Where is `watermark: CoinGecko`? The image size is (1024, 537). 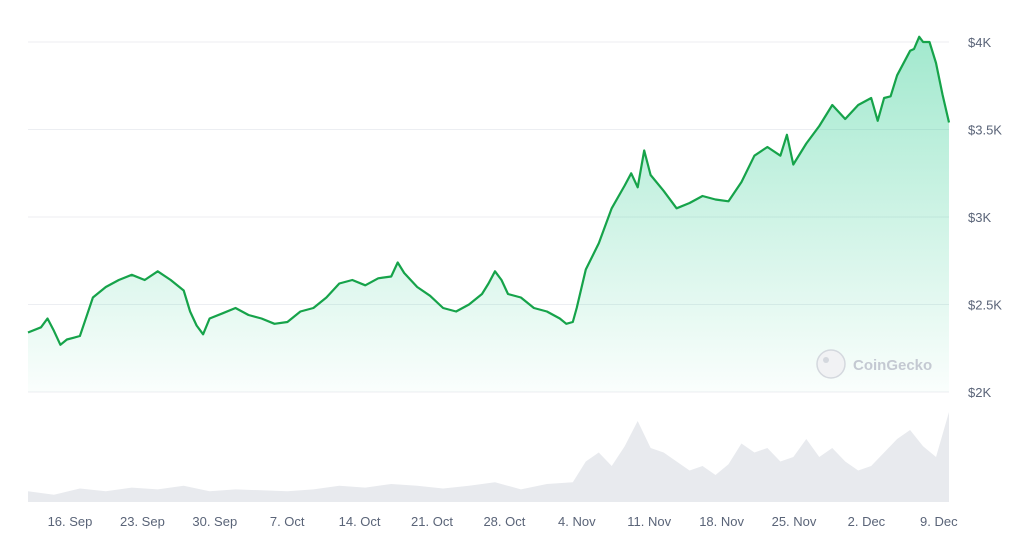 watermark: CoinGecko is located at coordinates (874, 364).